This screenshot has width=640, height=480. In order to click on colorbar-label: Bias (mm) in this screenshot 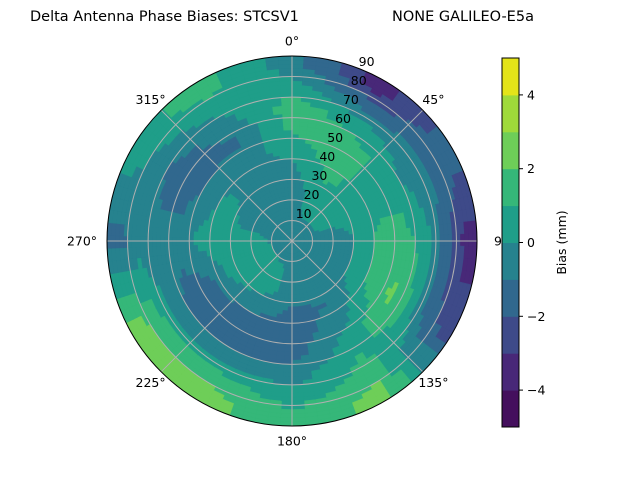, I will do `click(561, 242)`.